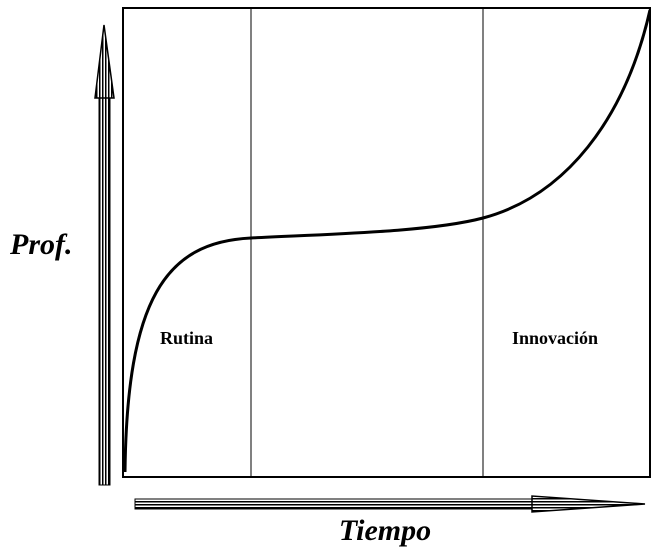 The height and width of the screenshot is (549, 651). Describe the element at coordinates (186, 338) in the screenshot. I see `region-label: Rutina` at that location.